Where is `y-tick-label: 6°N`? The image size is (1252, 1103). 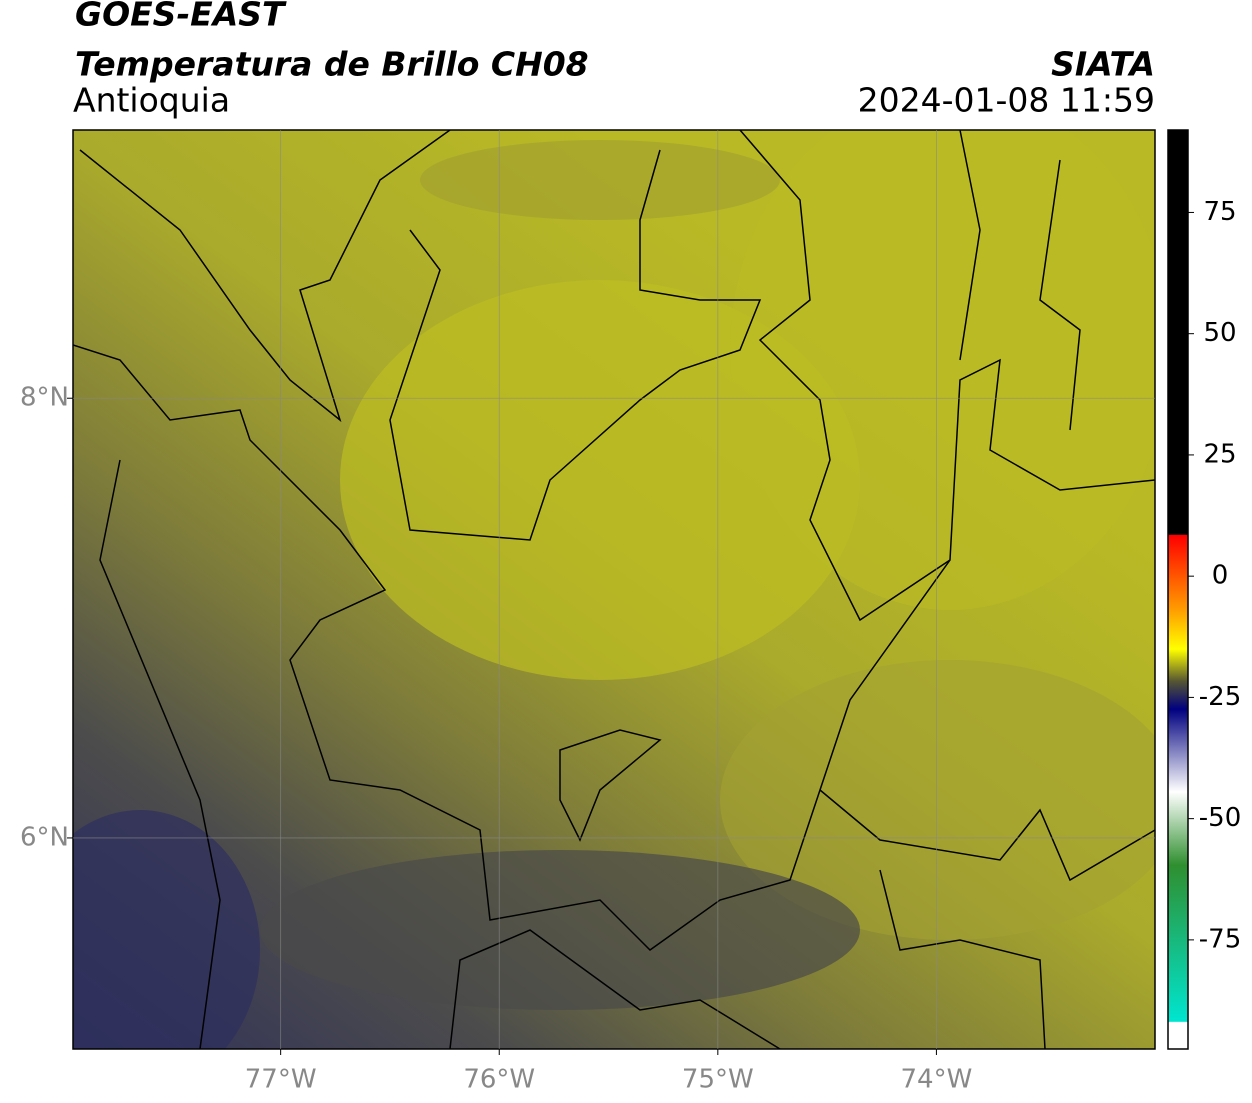
y-tick-label: 6°N is located at coordinates (44, 837).